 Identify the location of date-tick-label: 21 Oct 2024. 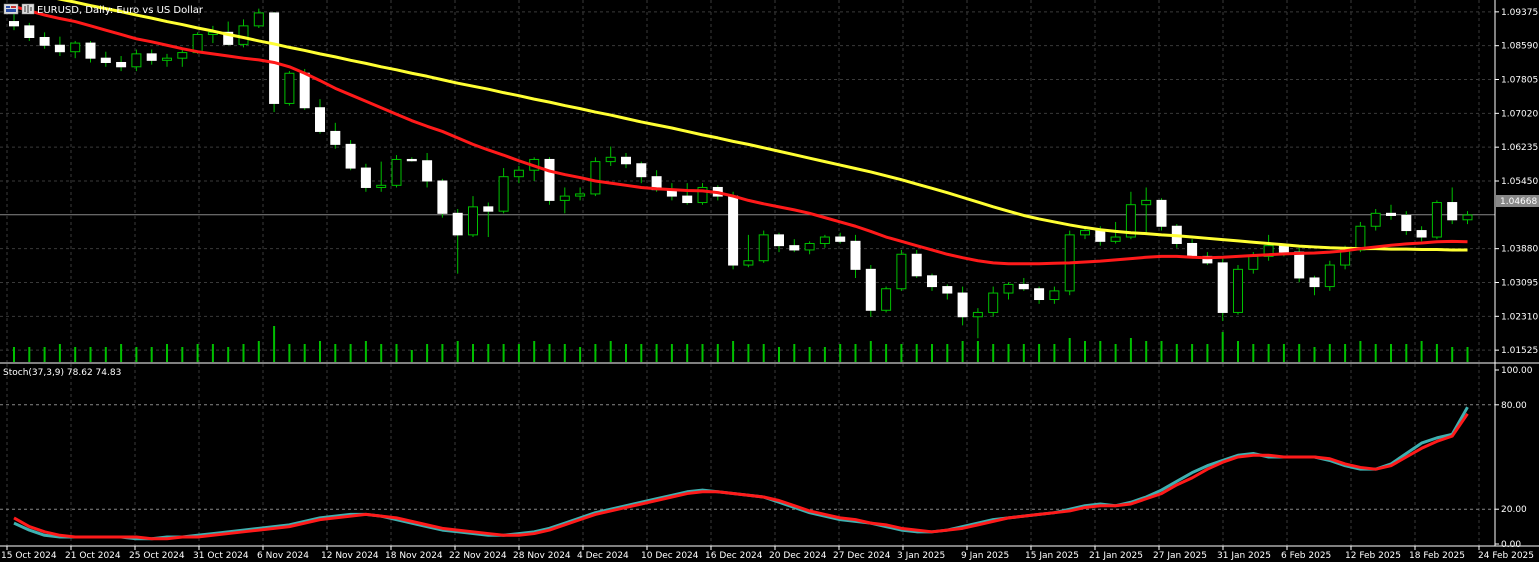
(93, 556).